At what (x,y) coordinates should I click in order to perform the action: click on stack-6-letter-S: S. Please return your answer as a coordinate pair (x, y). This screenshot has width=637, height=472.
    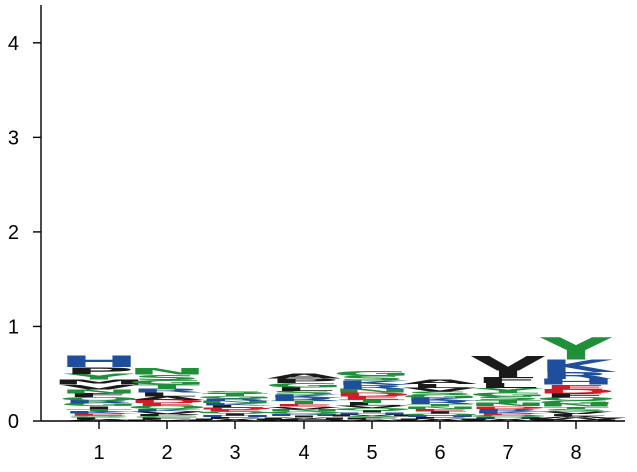
    Looking at the image, I should click on (440, 394).